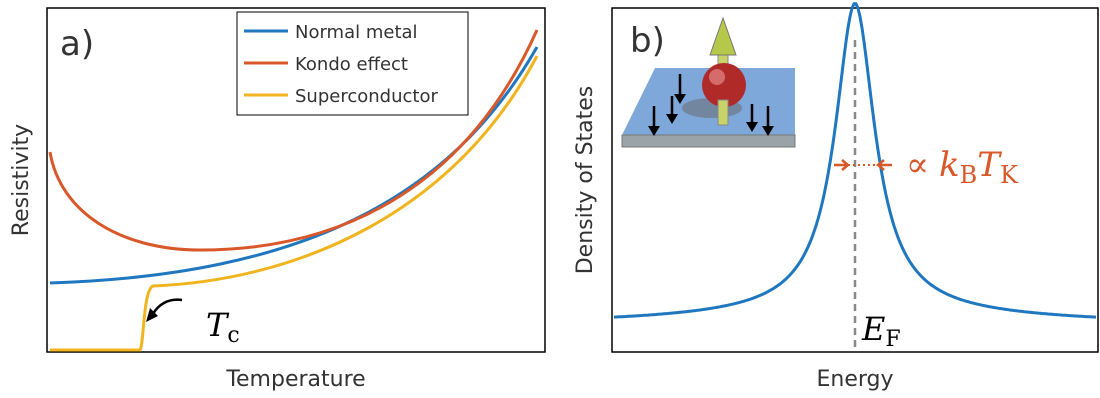  Describe the element at coordinates (723, 36) in the screenshot. I see `spin-cone` at that location.